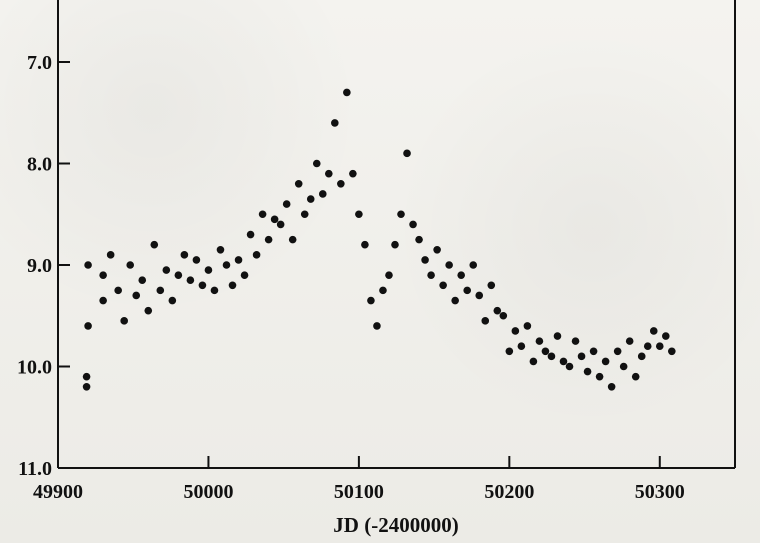  What do you see at coordinates (208, 492) in the screenshot?
I see `x-tick-label: 50000` at bounding box center [208, 492].